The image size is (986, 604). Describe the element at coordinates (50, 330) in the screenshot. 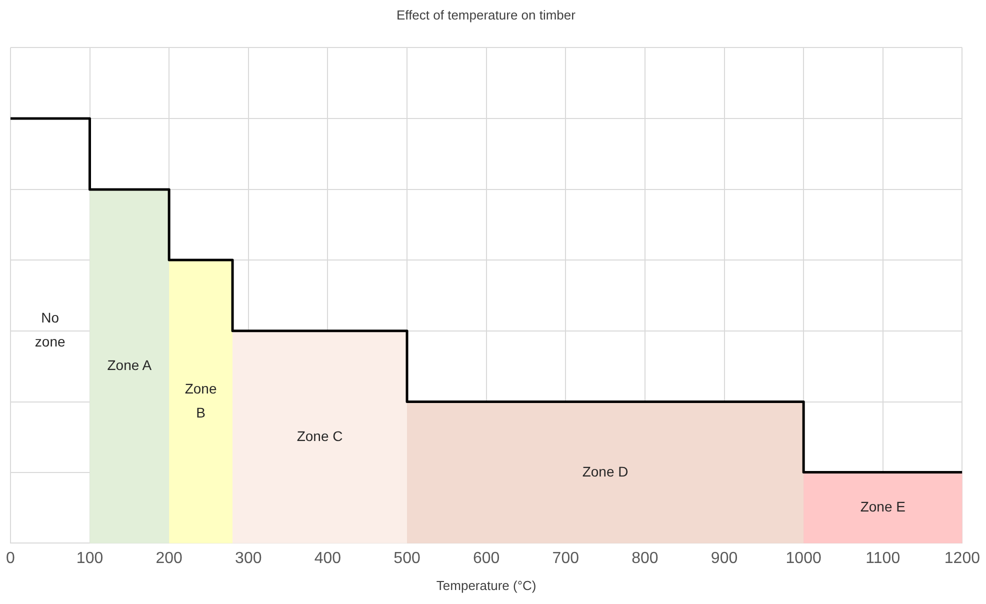

I see `annotation: No zone` at that location.